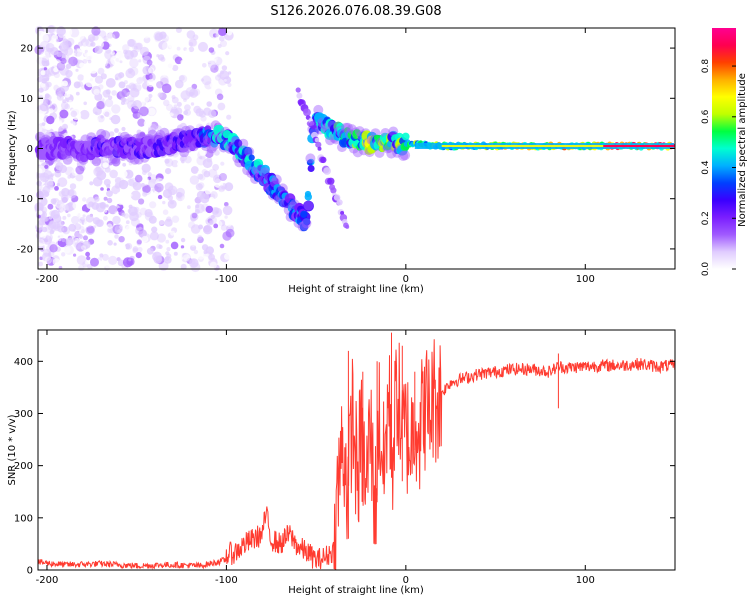  Describe the element at coordinates (12, 449) in the screenshot. I see `snr-y-label: SNR (10 * v/v)` at that location.